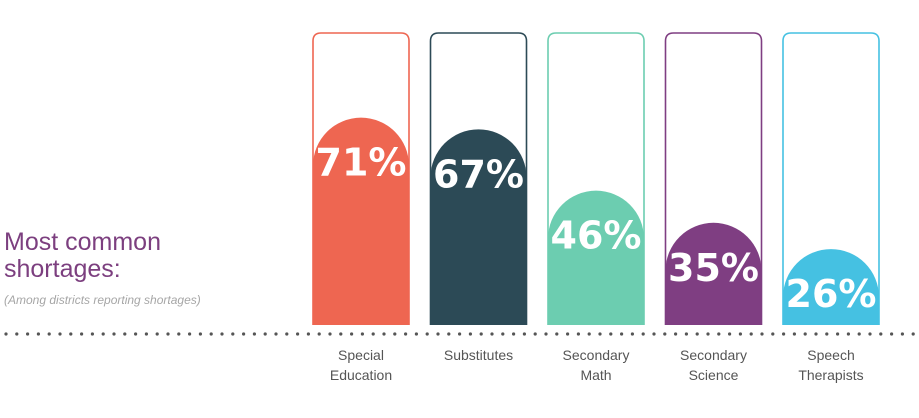  Describe the element at coordinates (595, 375) in the screenshot. I see `category-label: Math` at that location.